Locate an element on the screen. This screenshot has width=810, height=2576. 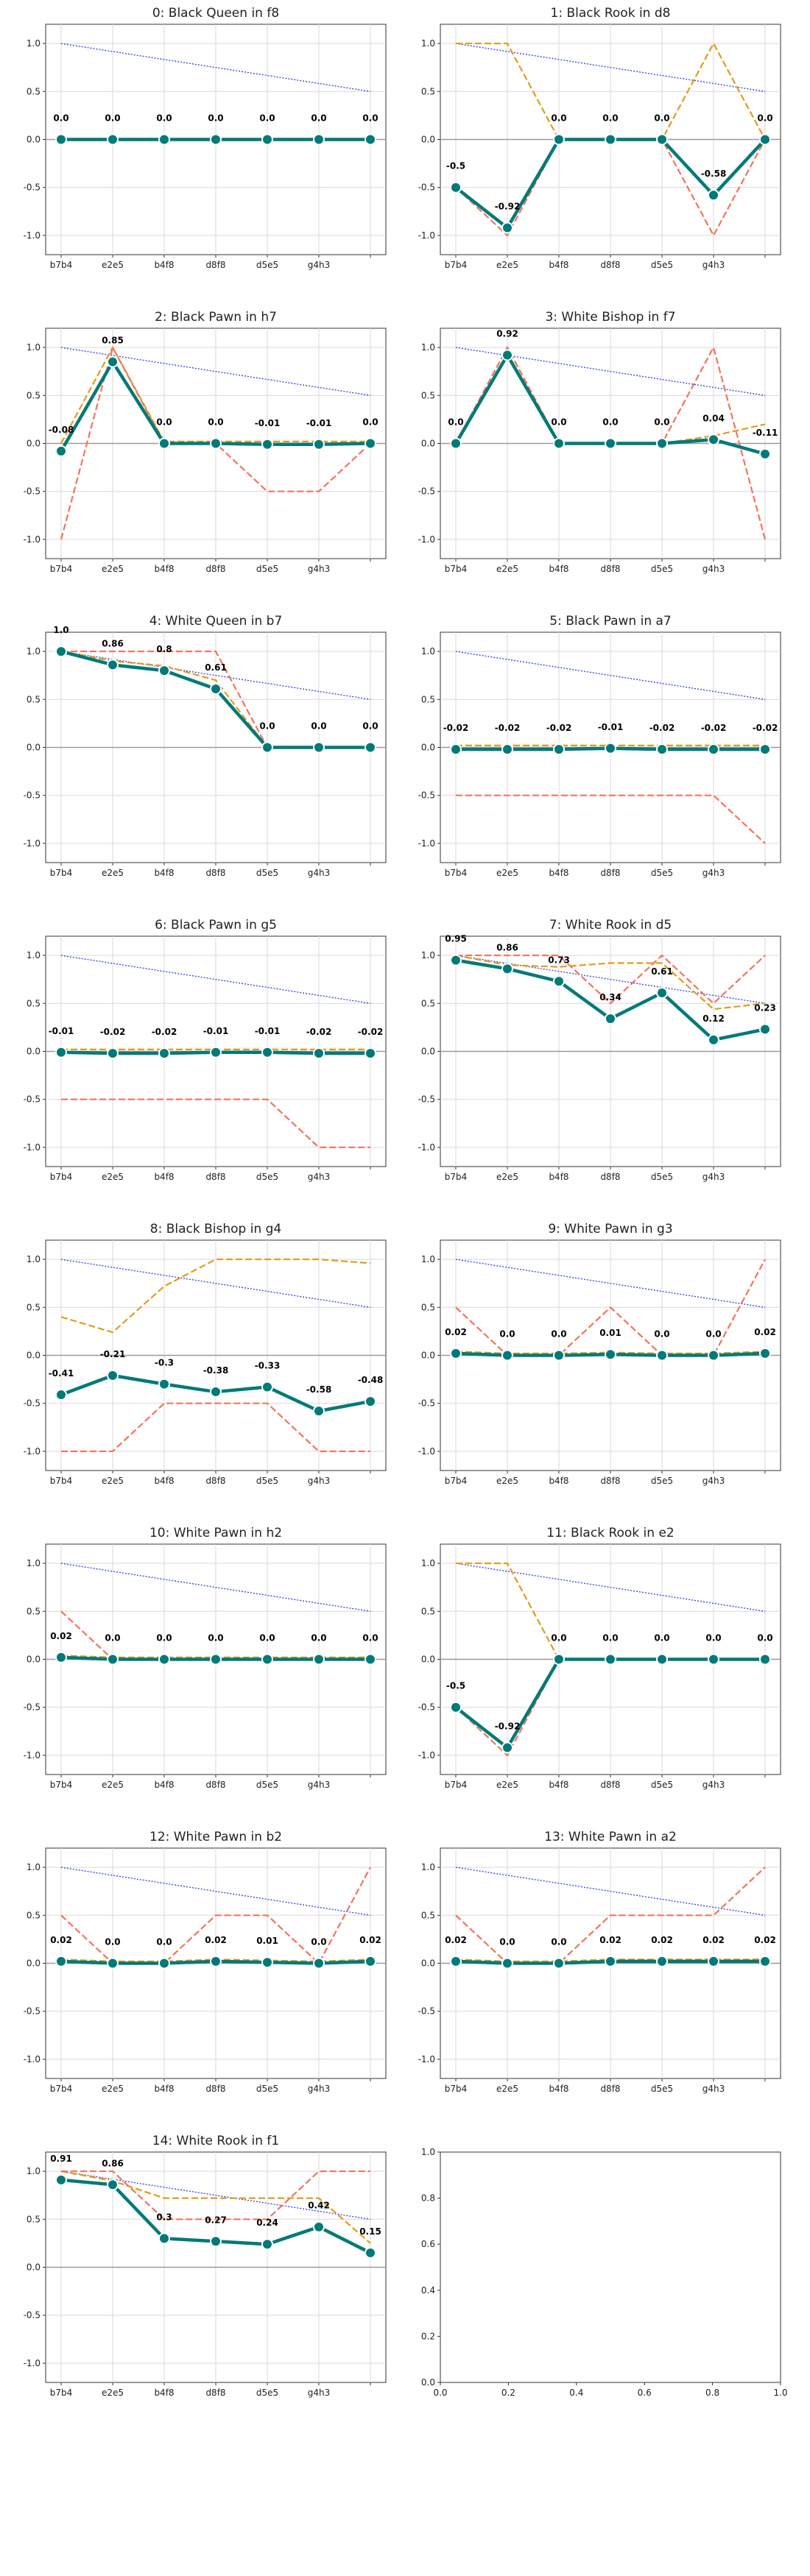
data-label: 0.42 is located at coordinates (319, 2206).